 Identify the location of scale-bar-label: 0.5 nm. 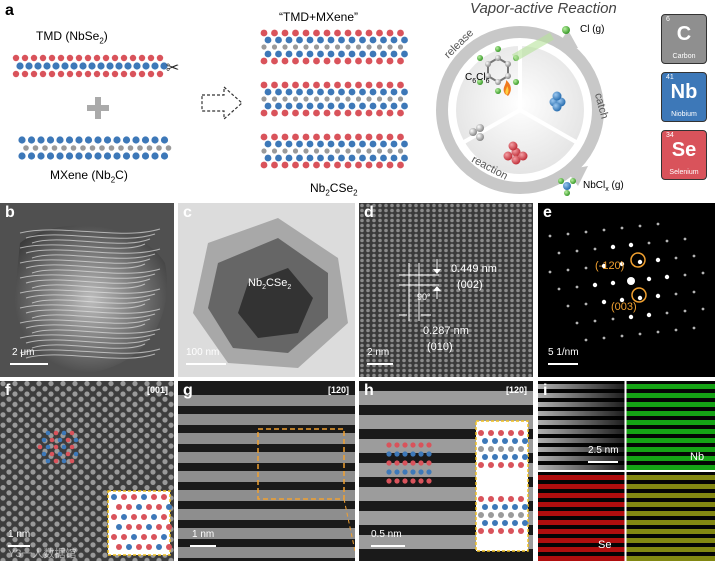
(386, 534).